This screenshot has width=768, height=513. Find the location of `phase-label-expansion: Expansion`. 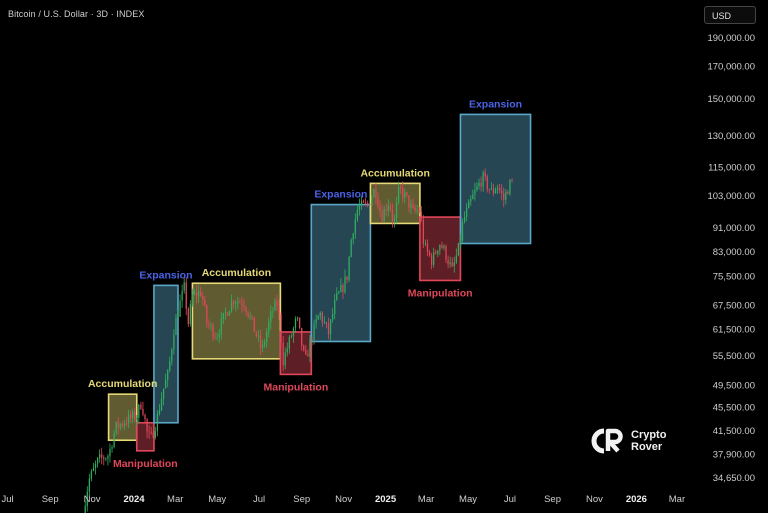

phase-label-expansion: Expansion is located at coordinates (495, 104).